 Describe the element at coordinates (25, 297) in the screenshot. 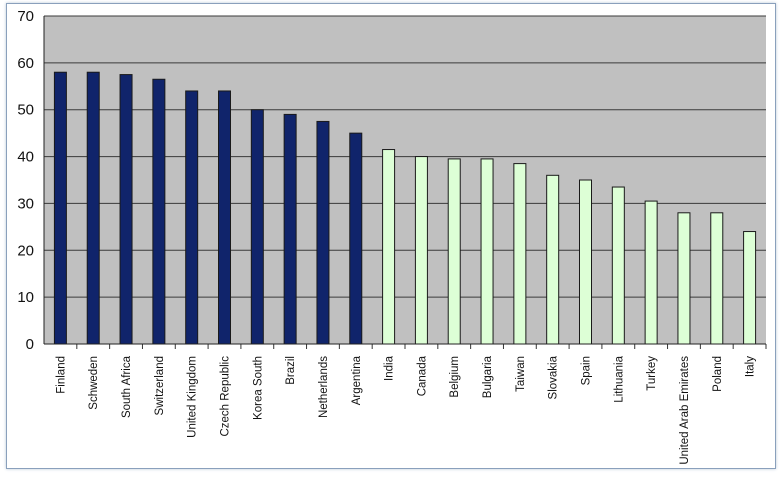

I see `y-tick-label: 10` at that location.